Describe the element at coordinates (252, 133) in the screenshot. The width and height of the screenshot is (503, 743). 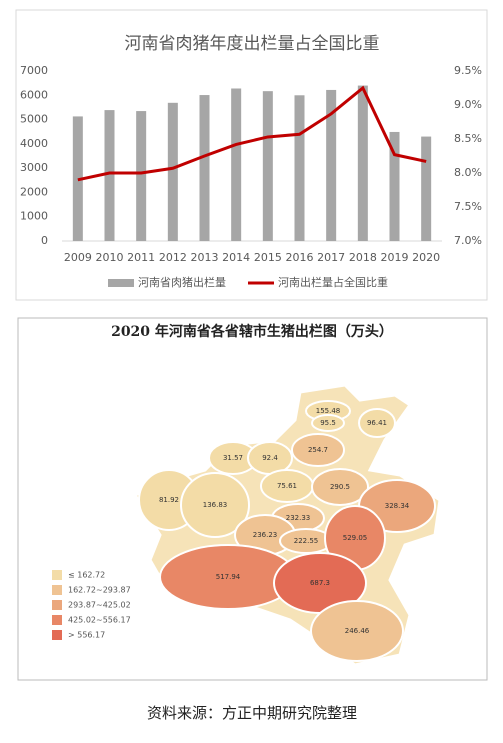
I see `line` at that location.